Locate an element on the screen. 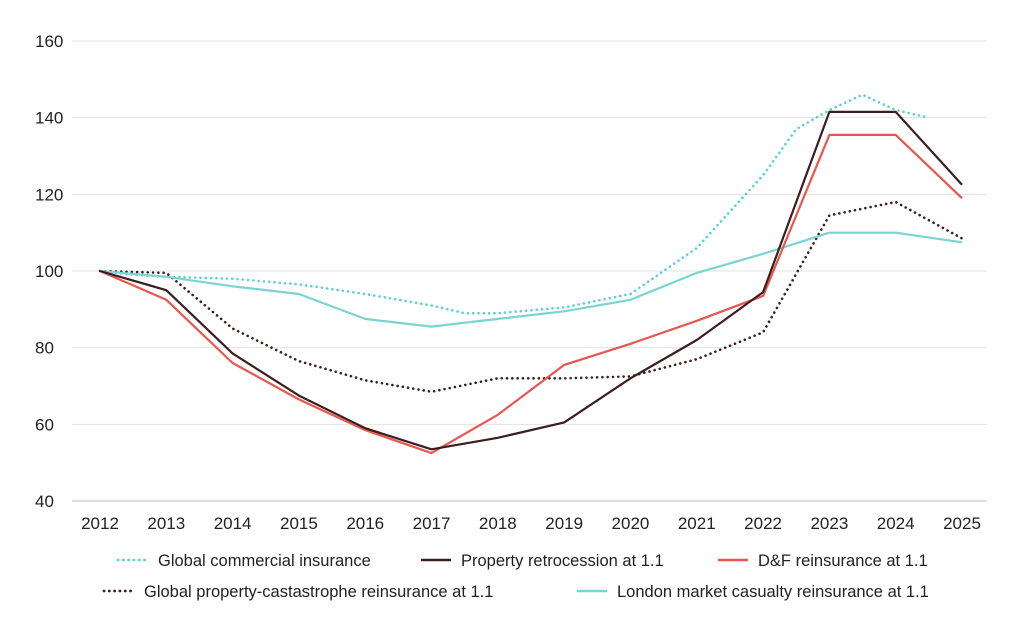 The image size is (1024, 635). y-tick-label: 40 is located at coordinates (44, 501).